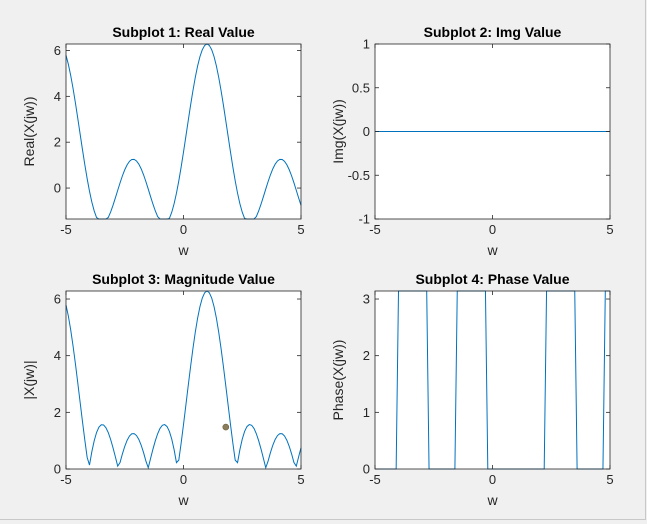  I want to click on plot-title: Subplot 4: Phase Value, so click(492, 279).